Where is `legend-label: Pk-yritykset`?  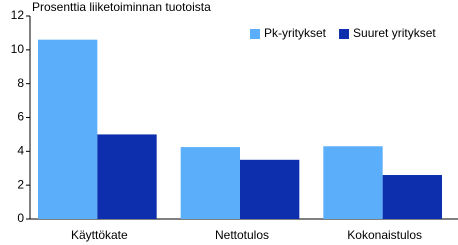
legend-label: Pk-yritykset is located at coordinates (295, 33).